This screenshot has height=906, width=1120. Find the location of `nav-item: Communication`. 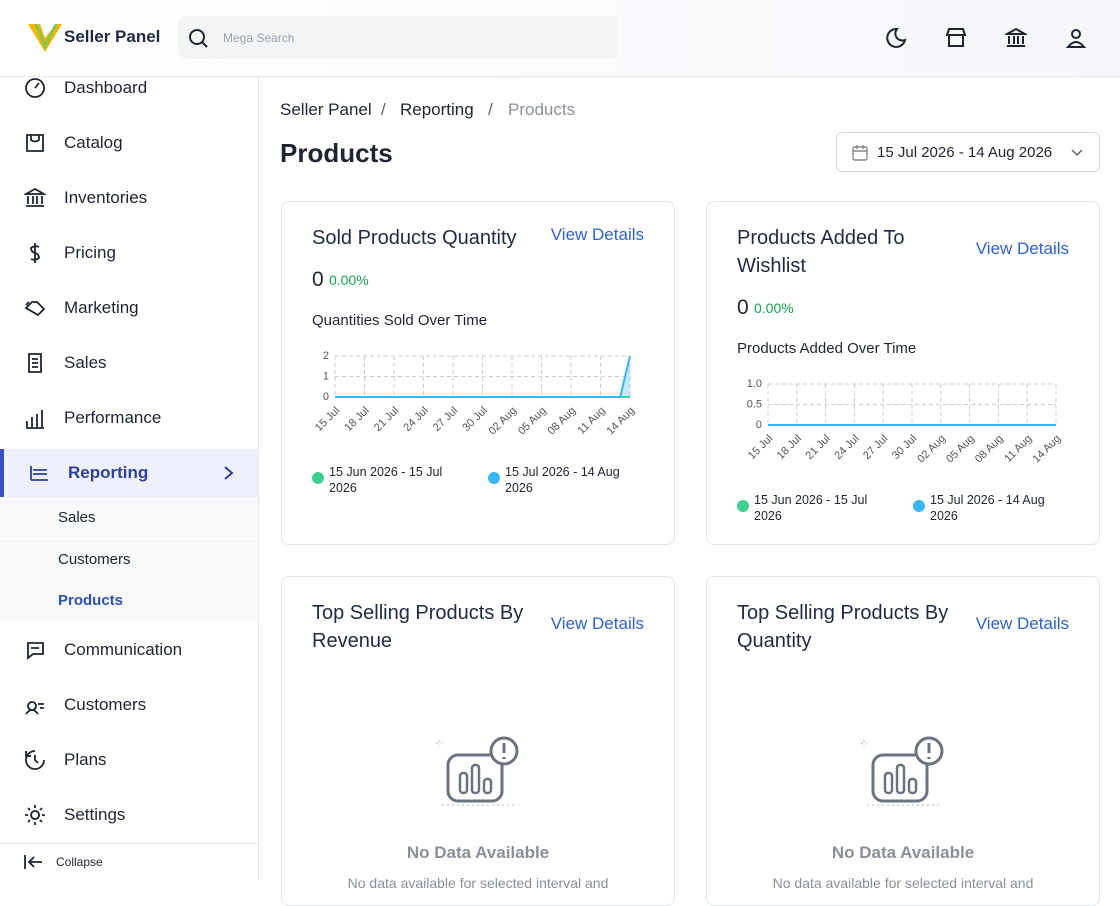

nav-item: Communication is located at coordinates (129, 650).